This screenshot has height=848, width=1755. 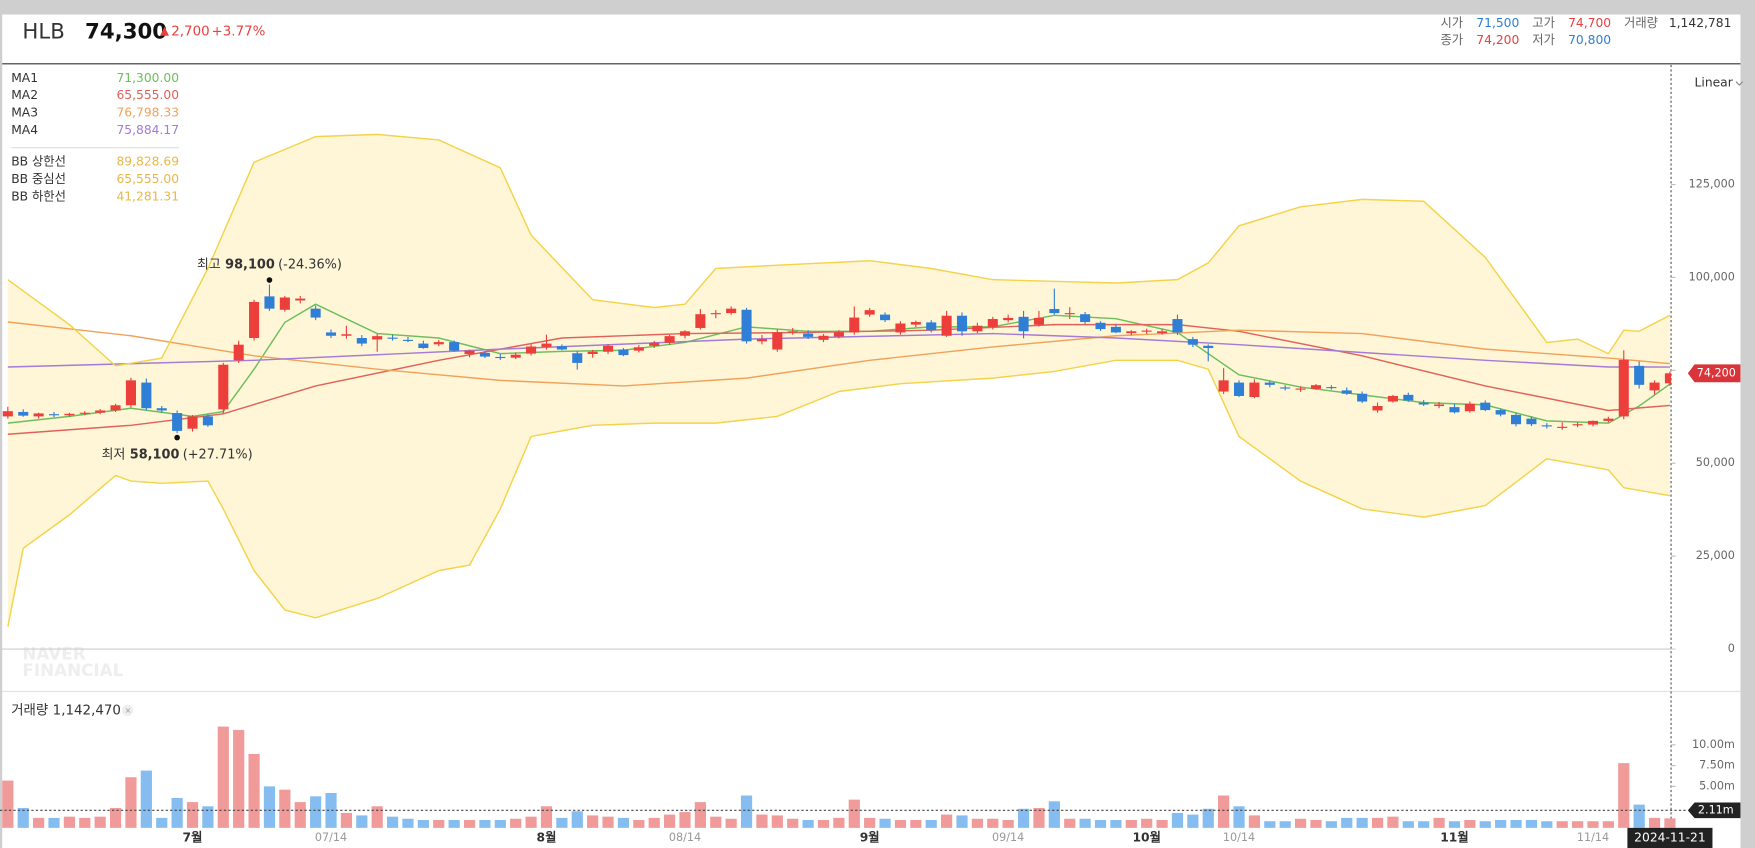 What do you see at coordinates (1641, 23) in the screenshot?
I see `stat-label: 거래량` at bounding box center [1641, 23].